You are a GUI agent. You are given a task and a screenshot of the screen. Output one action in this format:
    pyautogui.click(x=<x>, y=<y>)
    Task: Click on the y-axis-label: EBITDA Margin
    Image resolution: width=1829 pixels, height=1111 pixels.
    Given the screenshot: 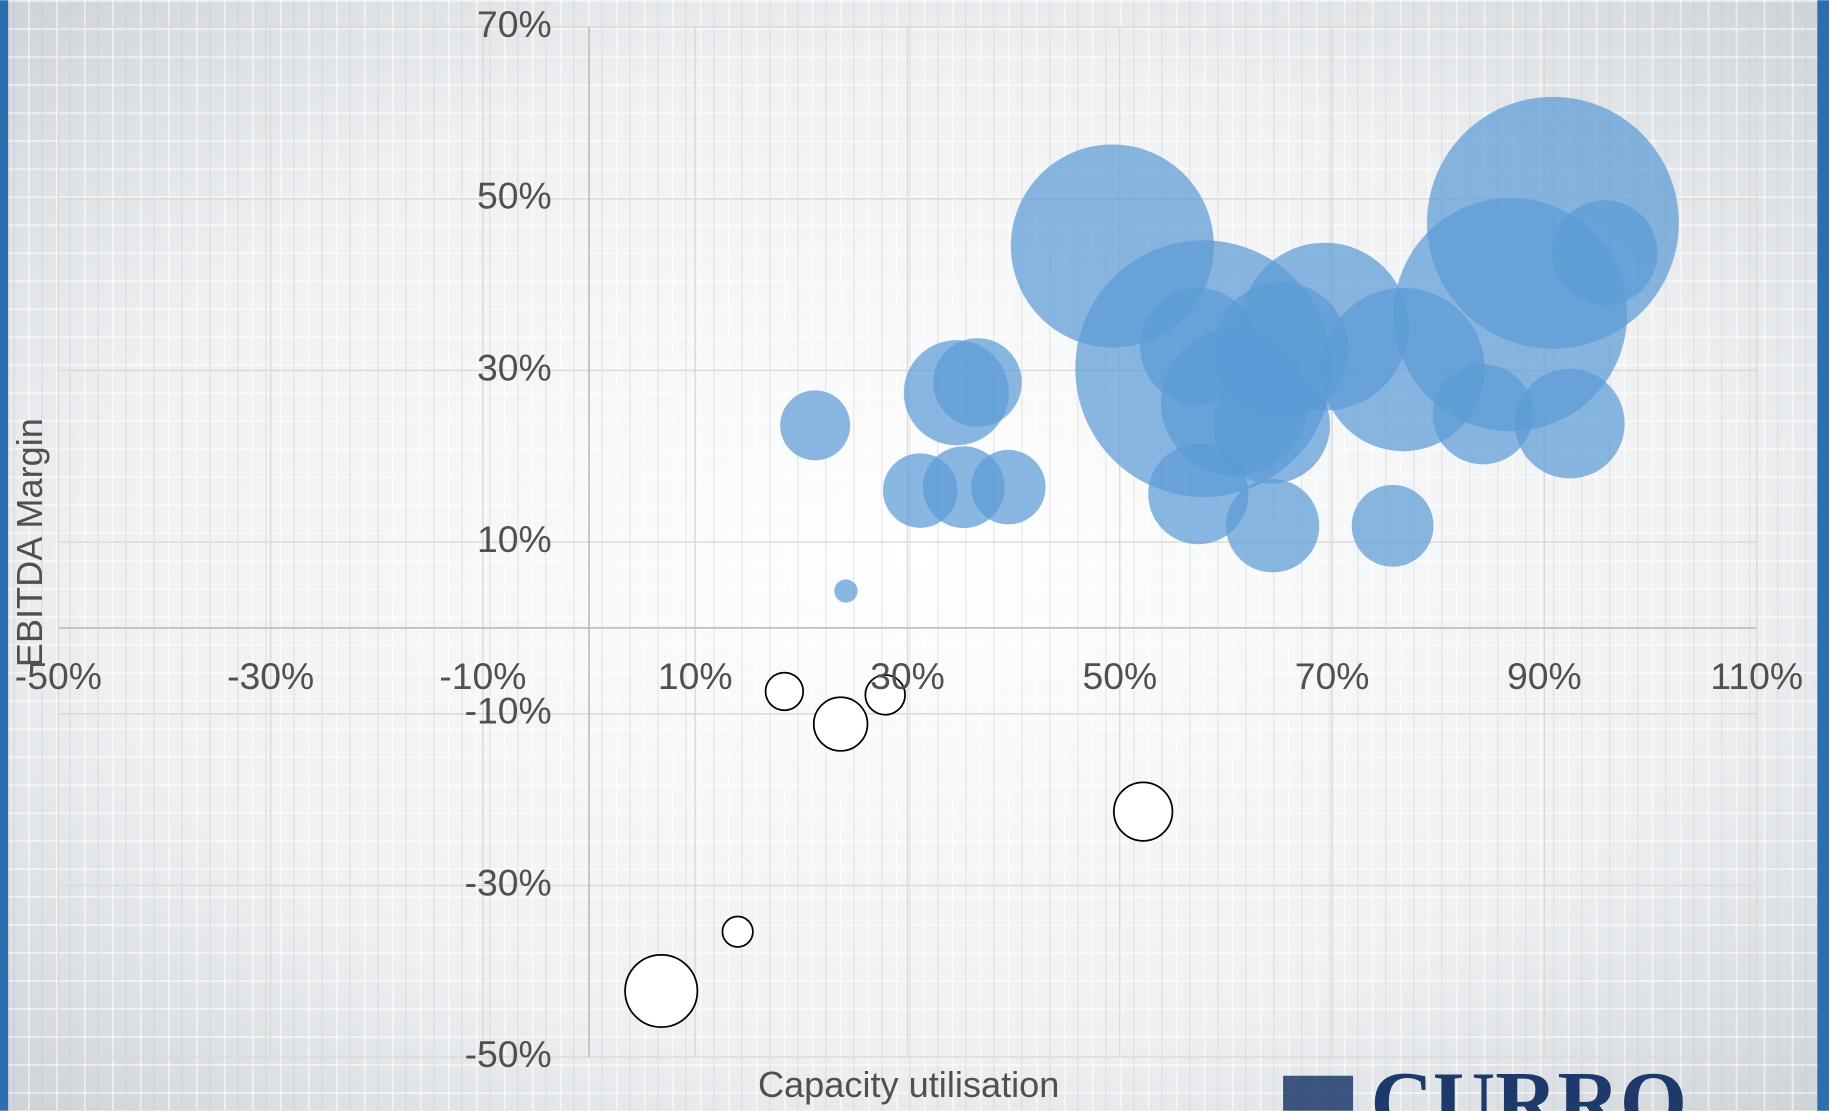 What is the action you would take?
    pyautogui.click(x=29, y=542)
    